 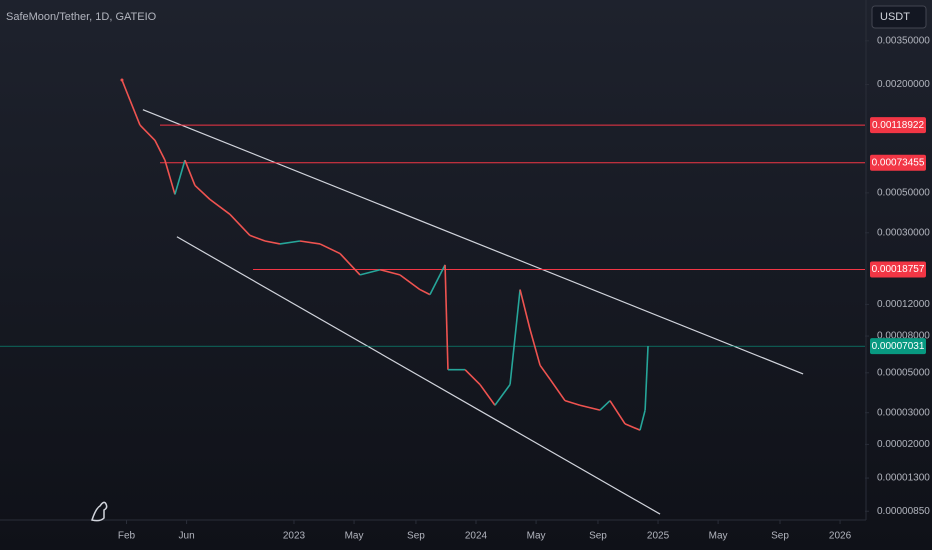 What do you see at coordinates (903, 511) in the screenshot?
I see `y-tick-label: 0.00000850` at bounding box center [903, 511].